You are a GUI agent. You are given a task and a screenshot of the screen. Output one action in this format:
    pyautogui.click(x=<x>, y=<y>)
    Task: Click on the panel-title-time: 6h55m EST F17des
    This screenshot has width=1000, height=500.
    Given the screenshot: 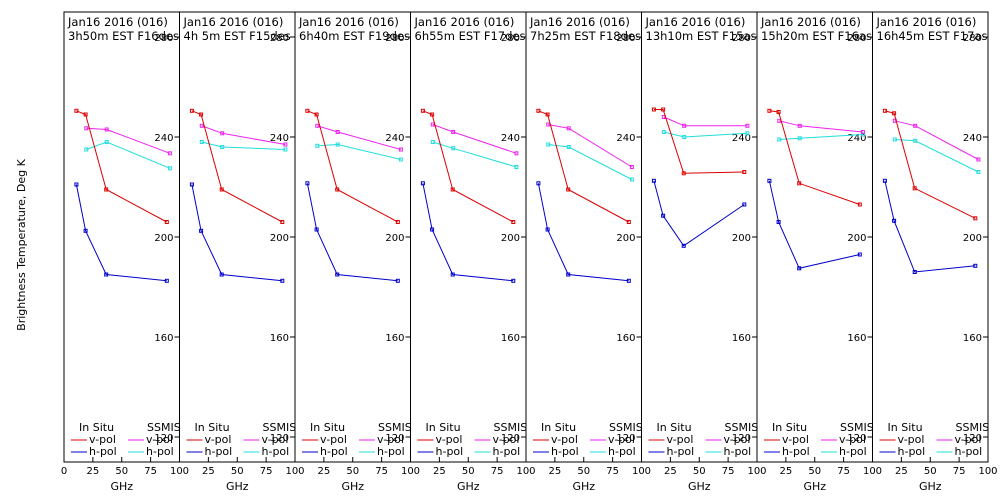 What is the action you would take?
    pyautogui.click(x=470, y=36)
    